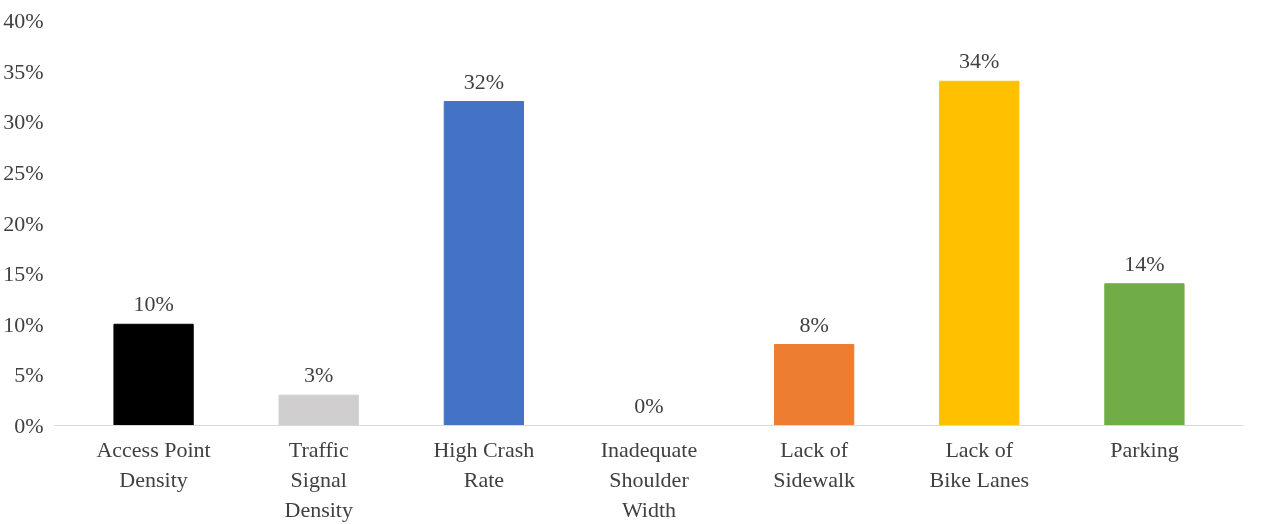 Image resolution: width=1263 pixels, height=524 pixels. Describe the element at coordinates (649, 479) in the screenshot. I see `x-tick-label: Inadequate Shoulder Width` at that location.